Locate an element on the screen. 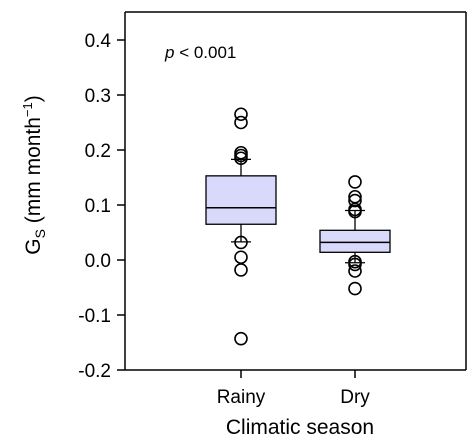 The image size is (468, 442). x-axis-title: Climatic season is located at coordinates (300, 427).